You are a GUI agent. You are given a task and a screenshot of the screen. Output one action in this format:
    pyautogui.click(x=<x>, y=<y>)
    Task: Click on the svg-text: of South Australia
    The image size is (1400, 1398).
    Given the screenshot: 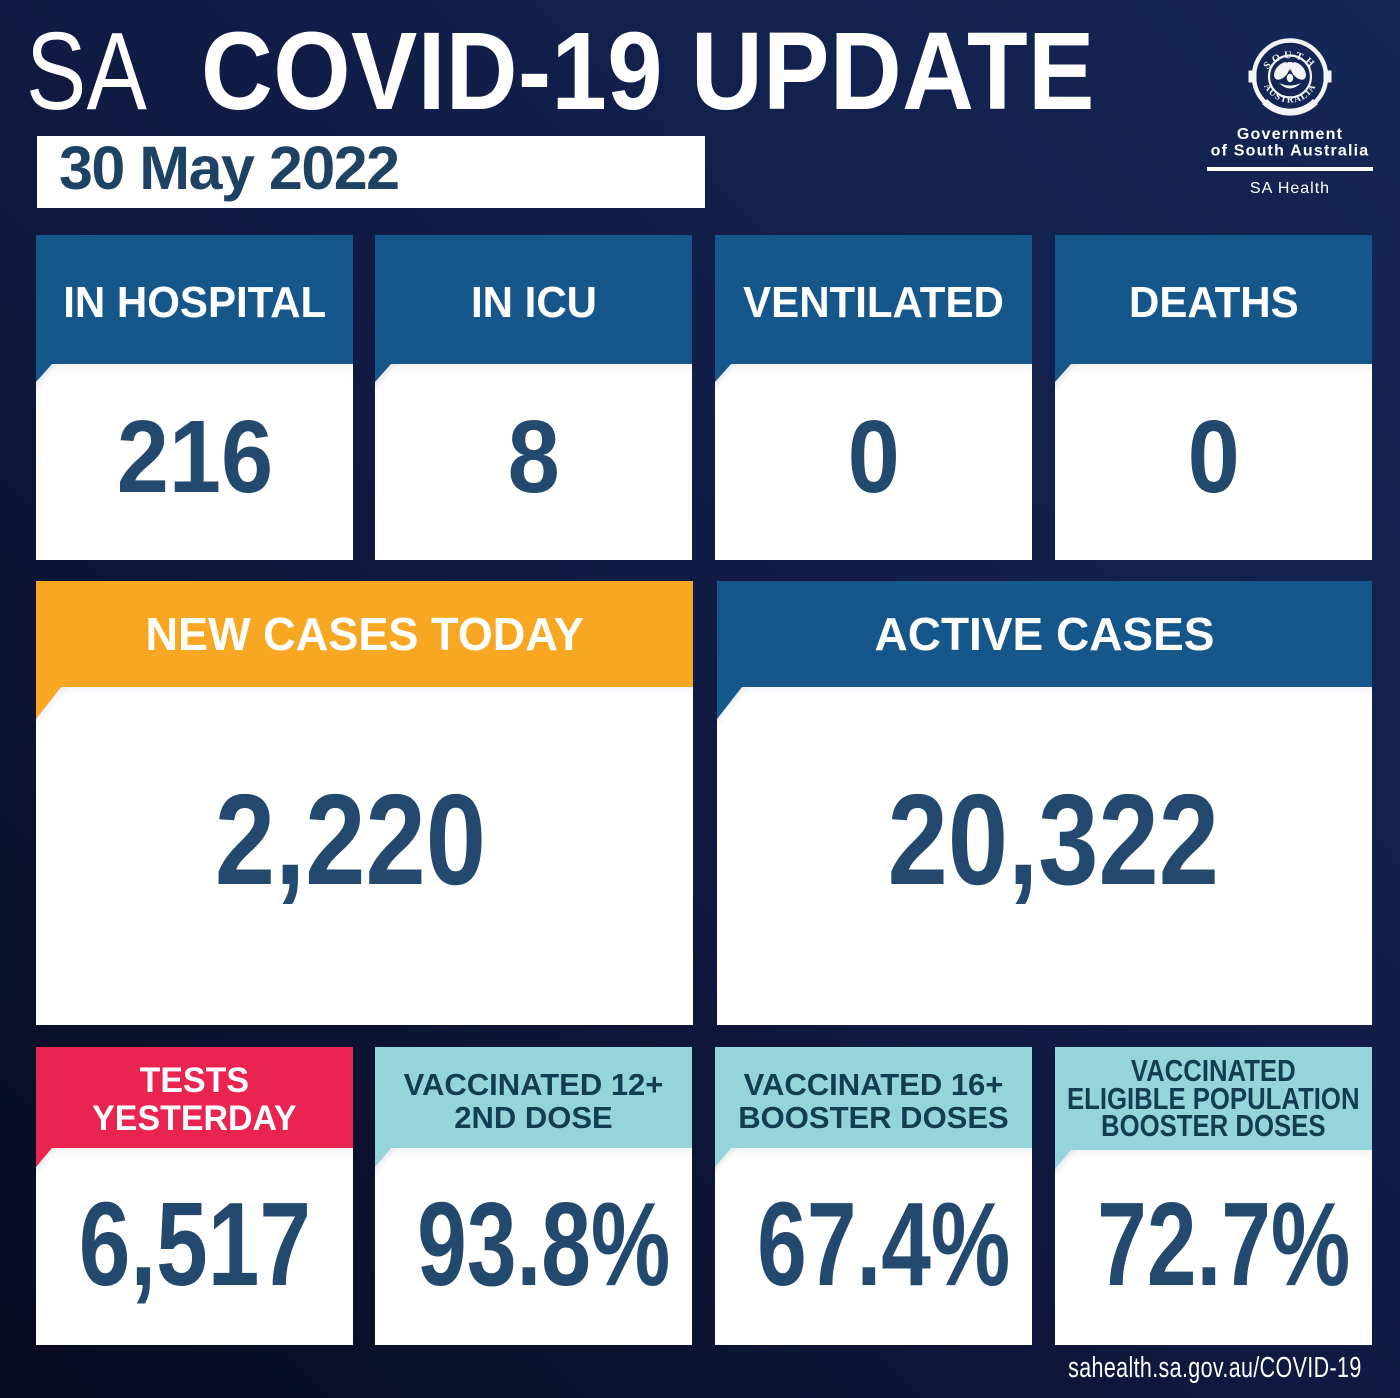 What is the action you would take?
    pyautogui.click(x=1290, y=151)
    